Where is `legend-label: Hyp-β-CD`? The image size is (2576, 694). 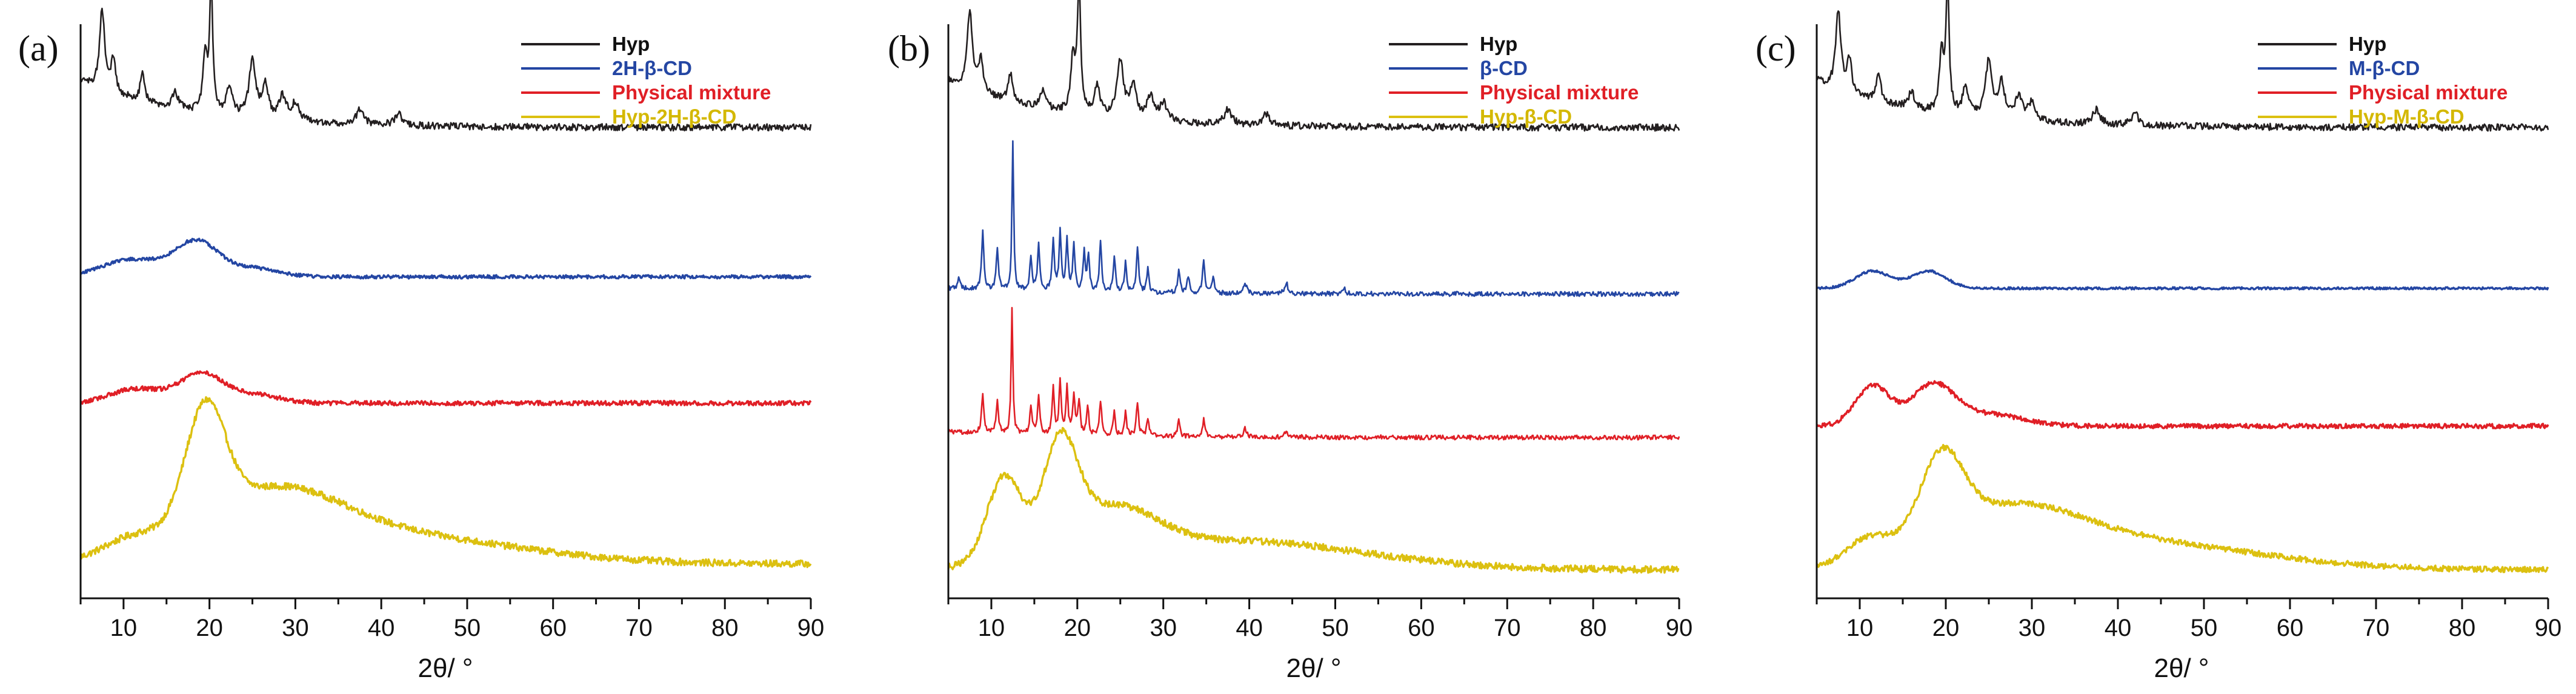 legend-label: Hyp-β-CD is located at coordinates (1526, 117).